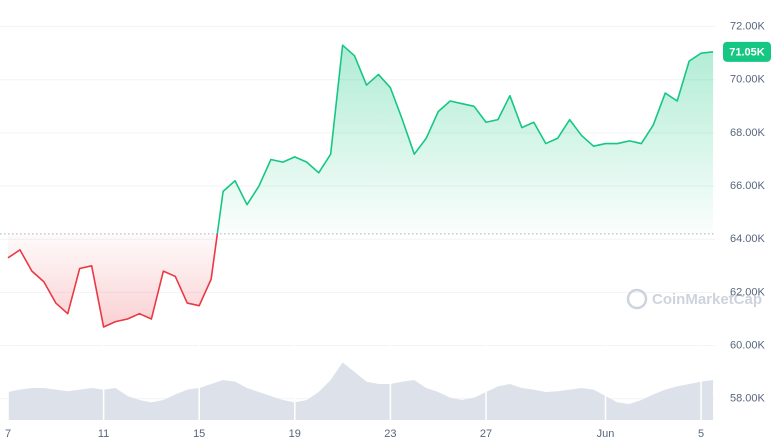  I want to click on x-tick-label: 11, so click(103, 434).